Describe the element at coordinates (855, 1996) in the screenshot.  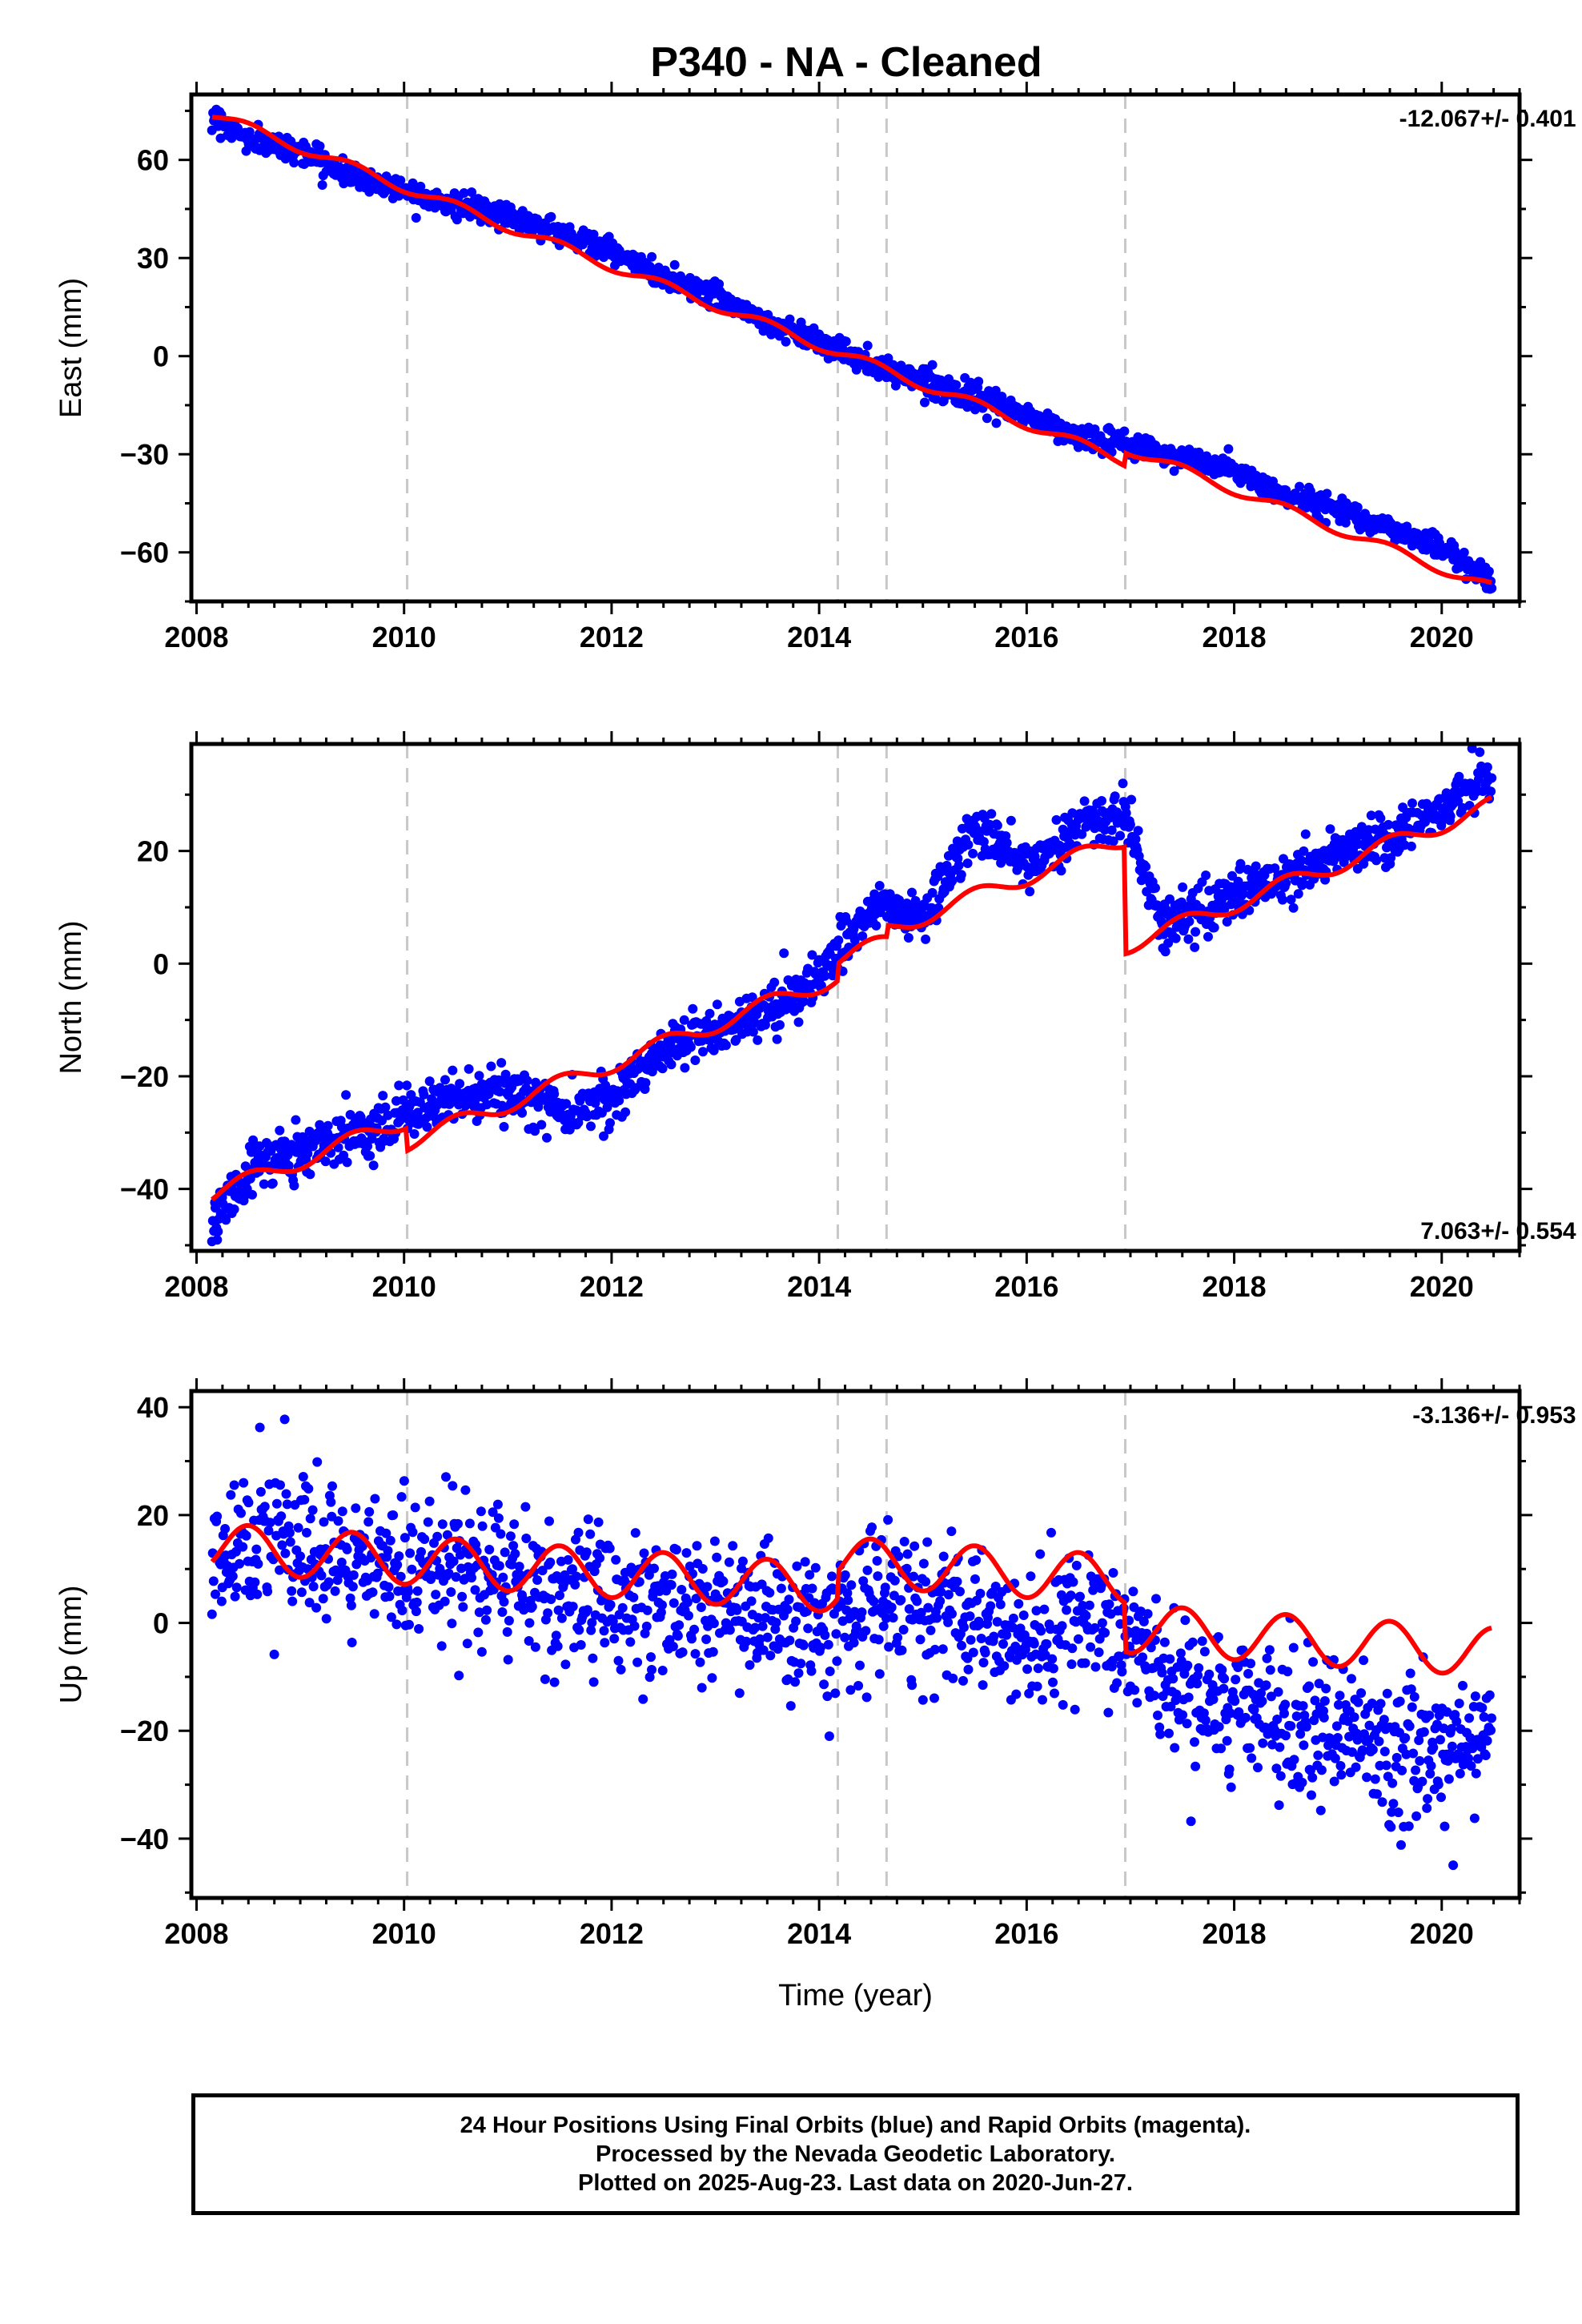
I see `x-axis-label: Time (year)` at that location.